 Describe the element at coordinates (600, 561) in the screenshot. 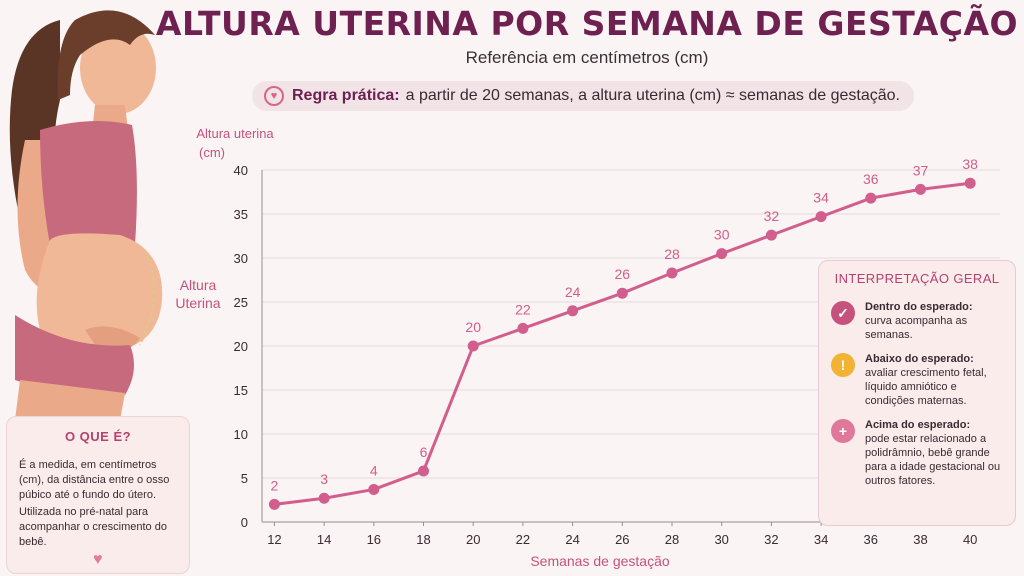

I see `x-axis-label: Semanas de gestação` at that location.